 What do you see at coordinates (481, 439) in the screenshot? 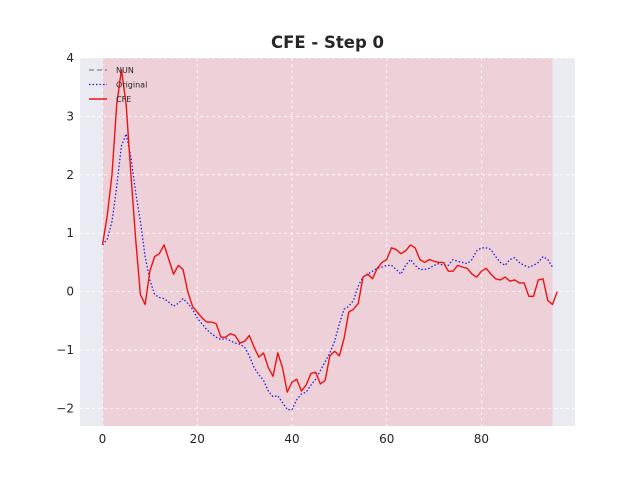
I see `x-tick-label: 80` at bounding box center [481, 439].